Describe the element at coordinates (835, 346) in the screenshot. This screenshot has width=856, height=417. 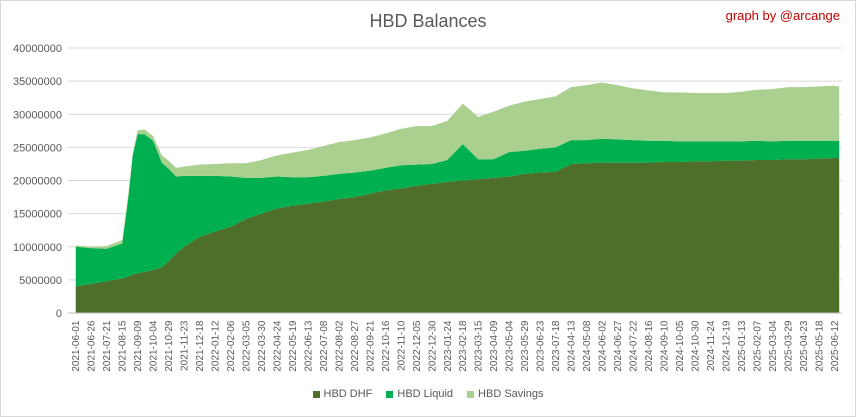
I see `x-tick-label: 2025-06-12` at that location.